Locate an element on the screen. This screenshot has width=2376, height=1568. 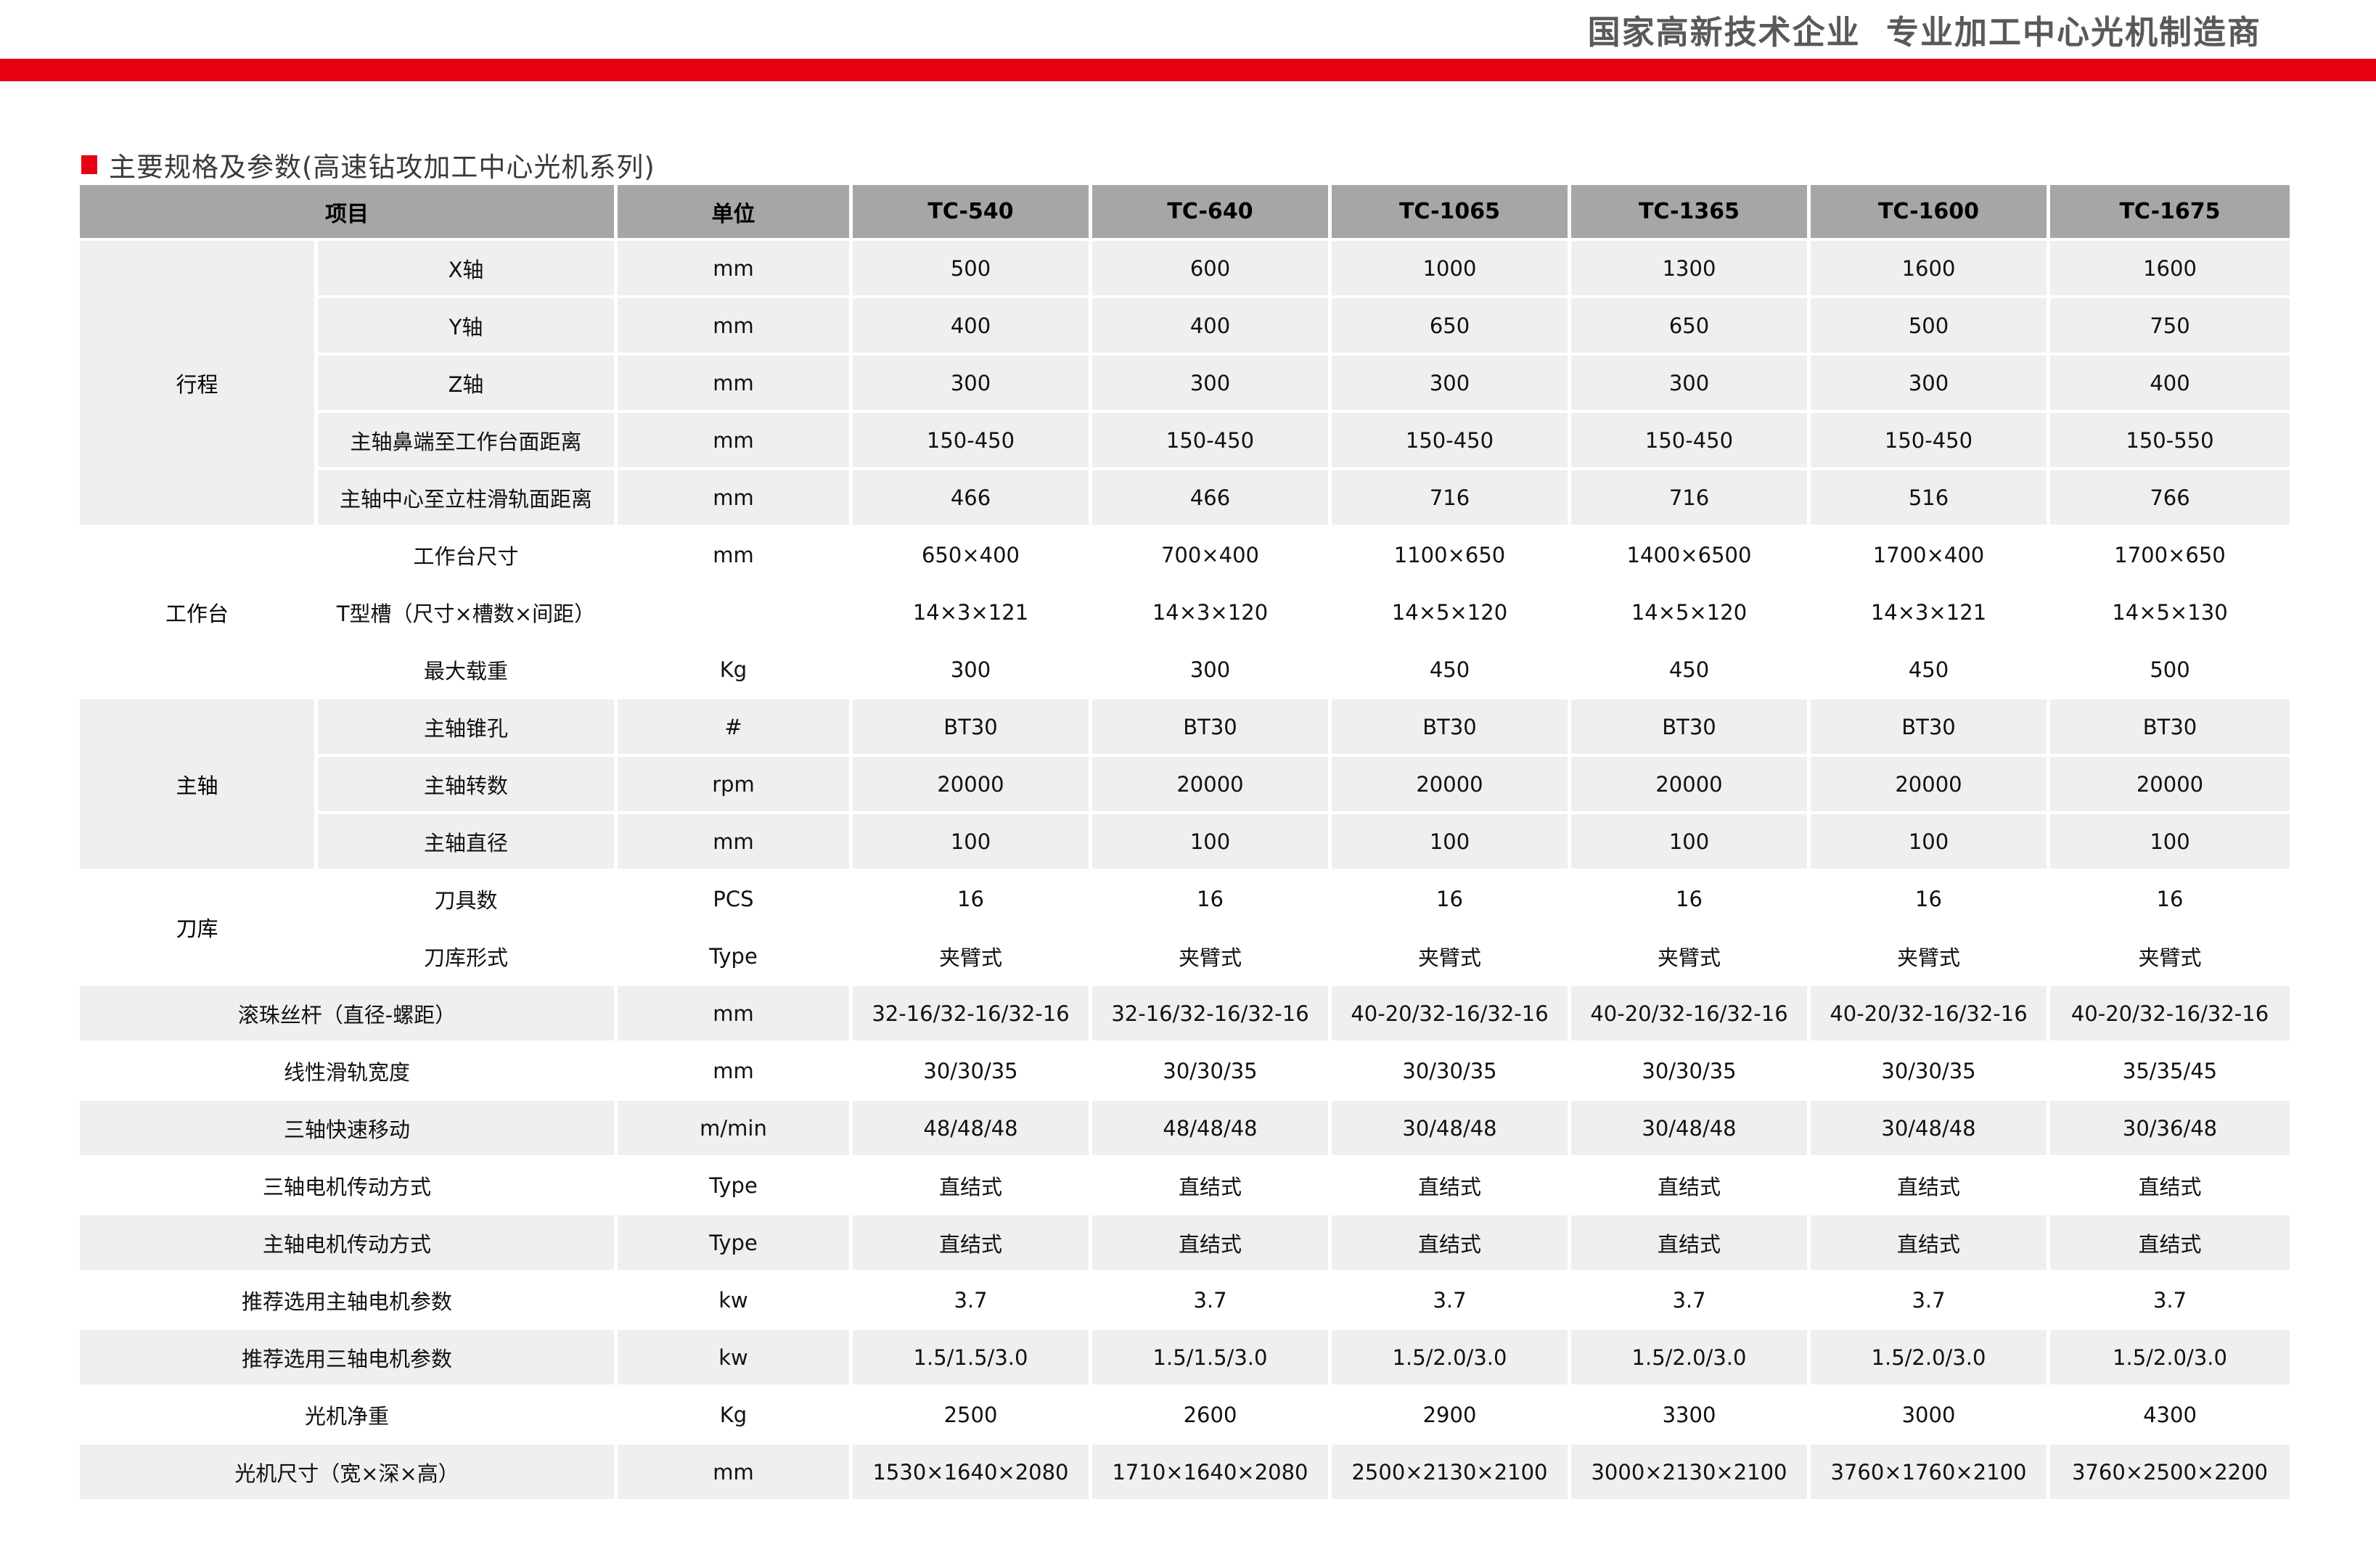
value-cell: 150-550 is located at coordinates (2170, 438).